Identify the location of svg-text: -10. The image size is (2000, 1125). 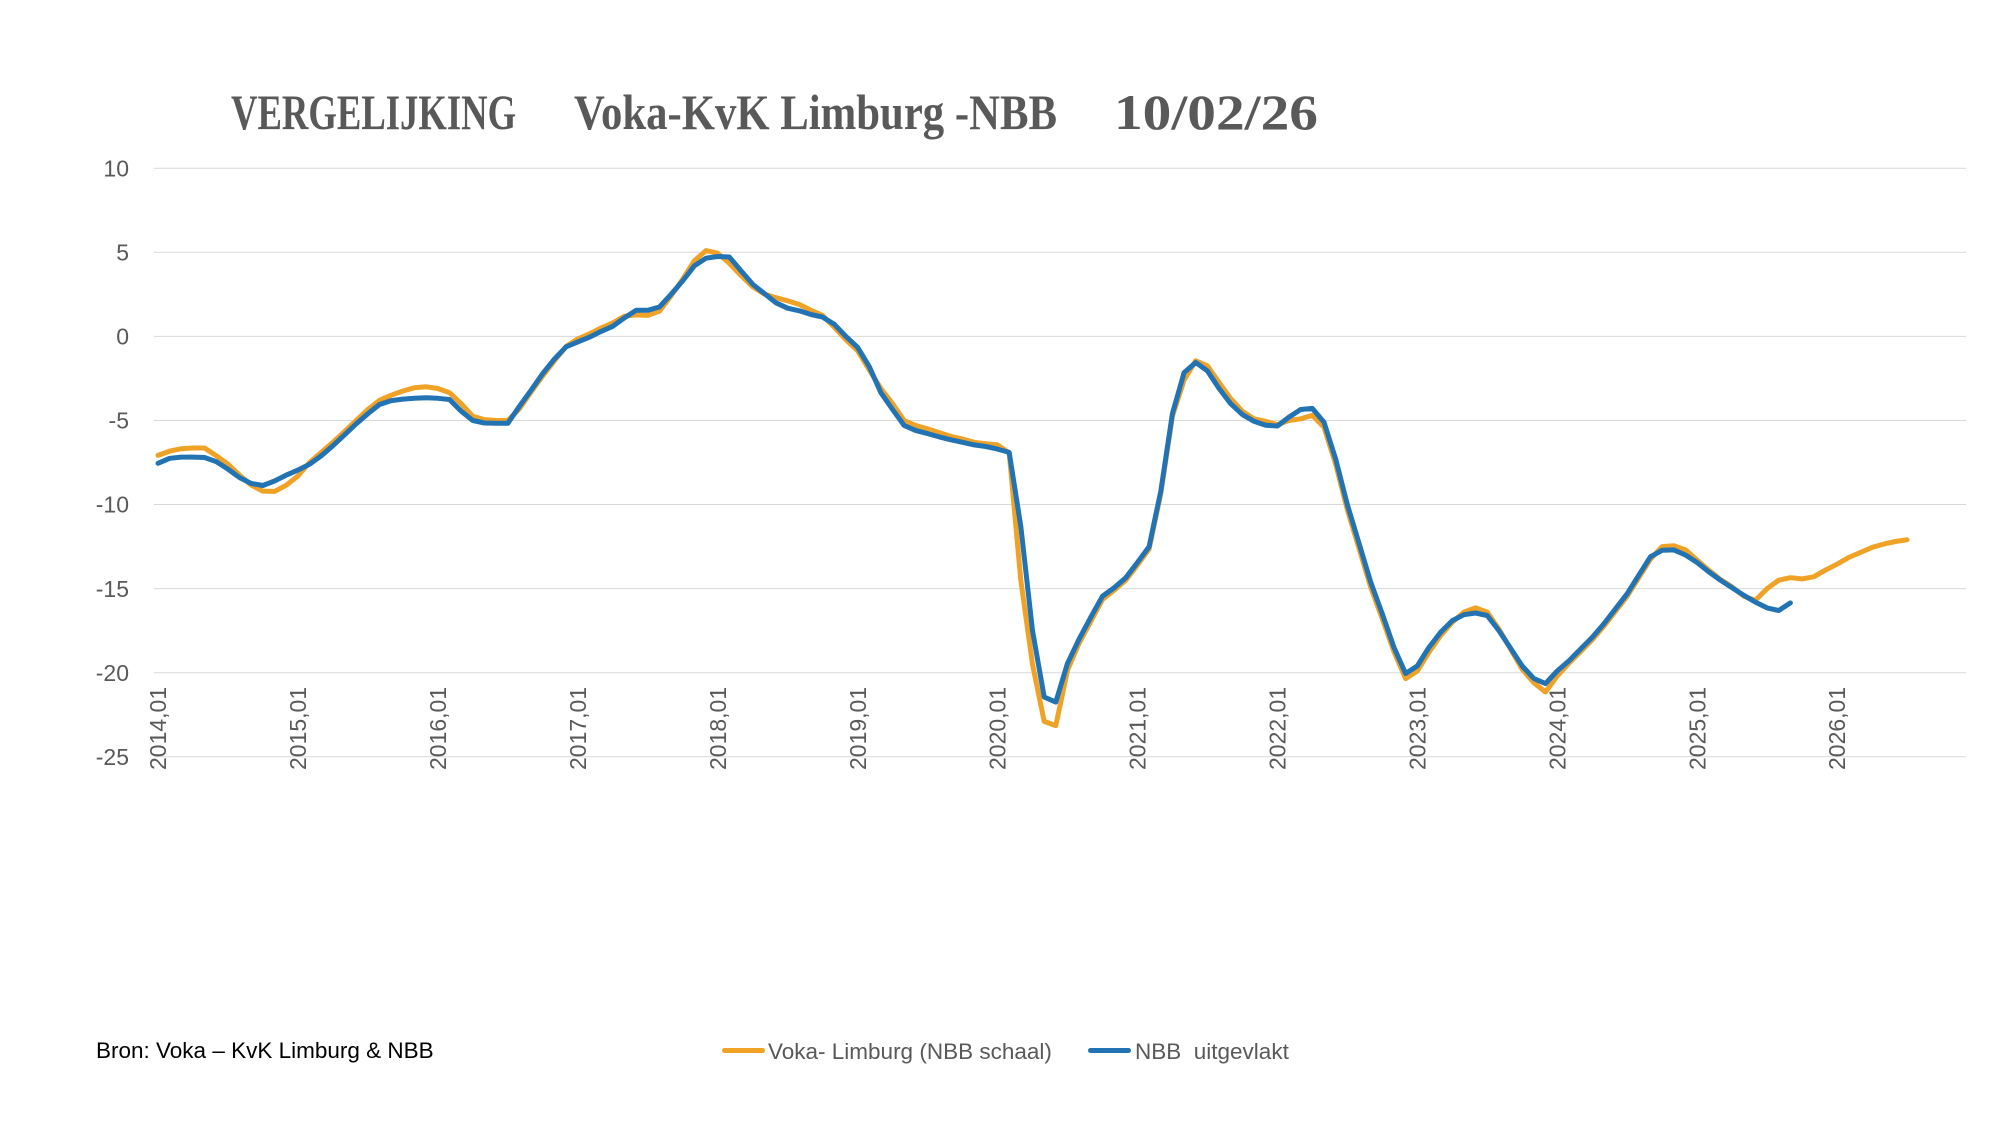
(112, 505).